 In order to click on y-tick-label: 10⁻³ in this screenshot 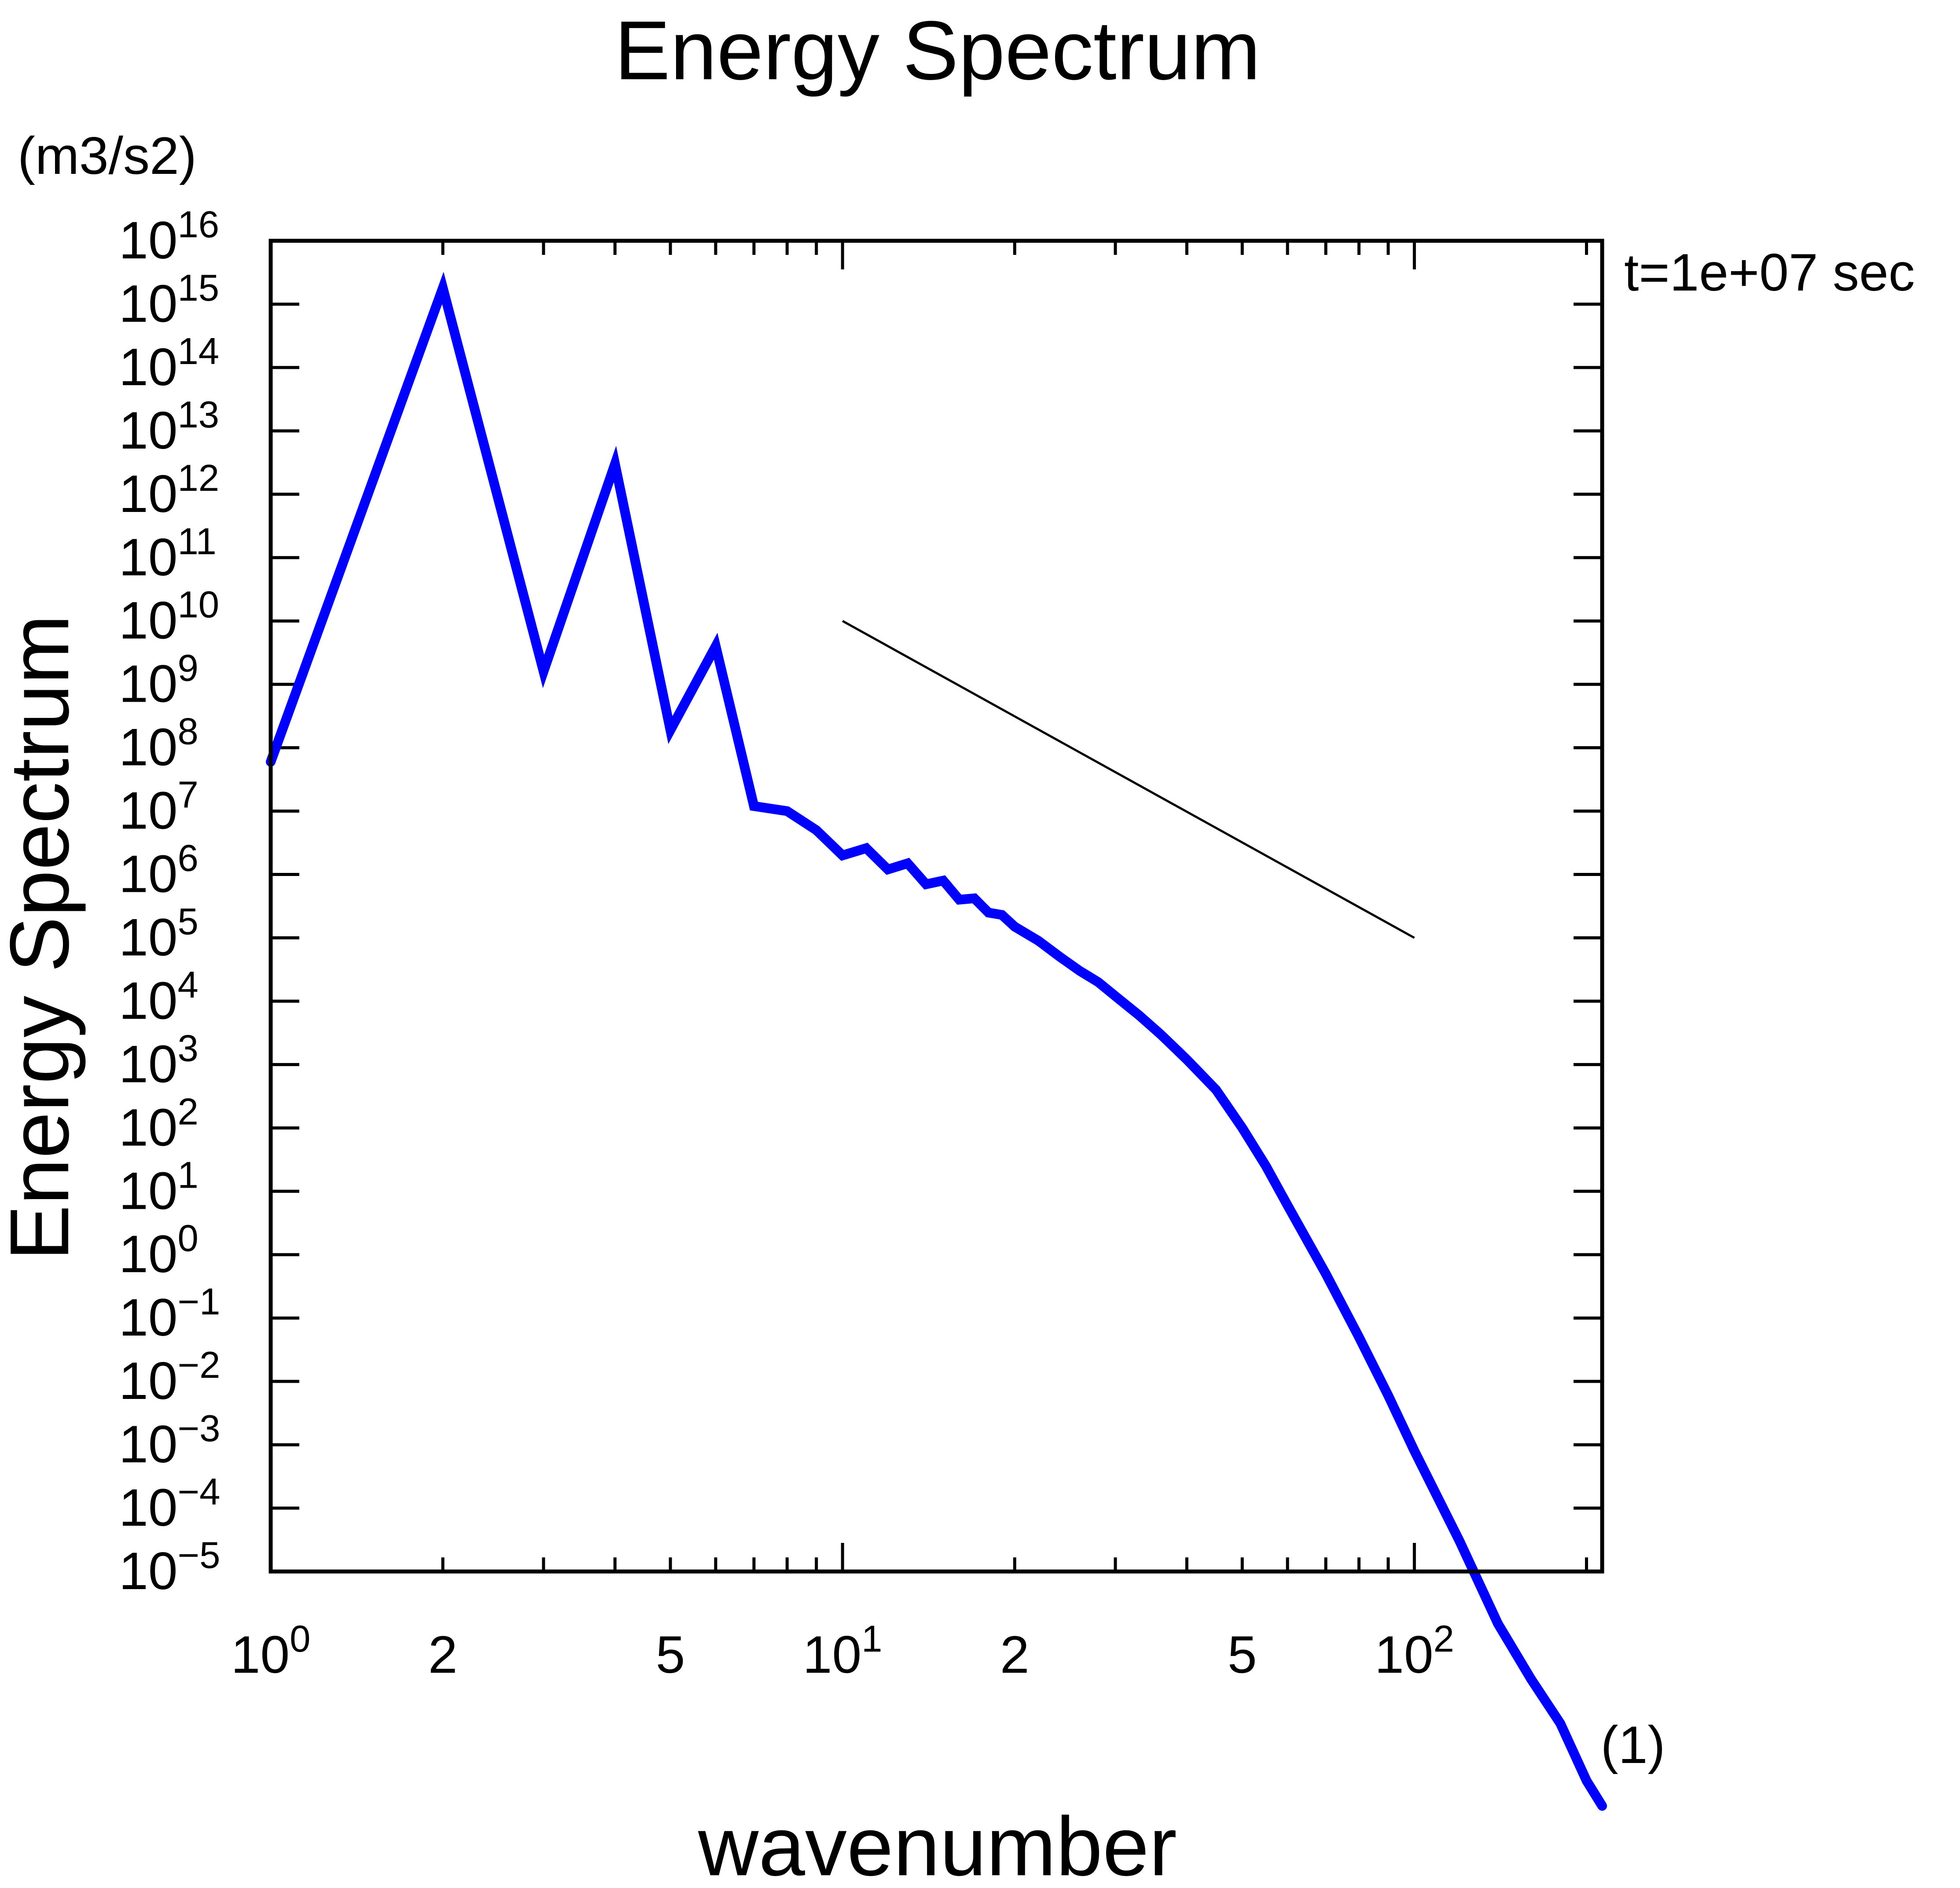, I will do `click(169, 1441)`.